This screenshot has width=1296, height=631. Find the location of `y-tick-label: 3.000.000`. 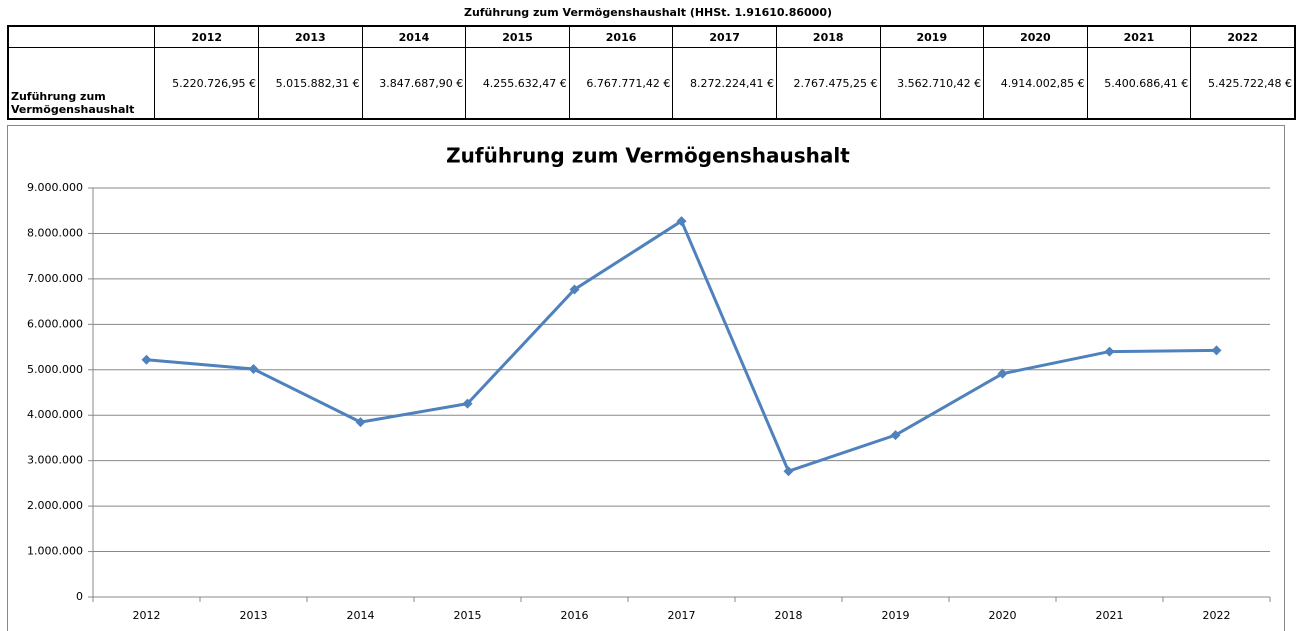

y-tick-label: 3.000.000 is located at coordinates (55, 460).